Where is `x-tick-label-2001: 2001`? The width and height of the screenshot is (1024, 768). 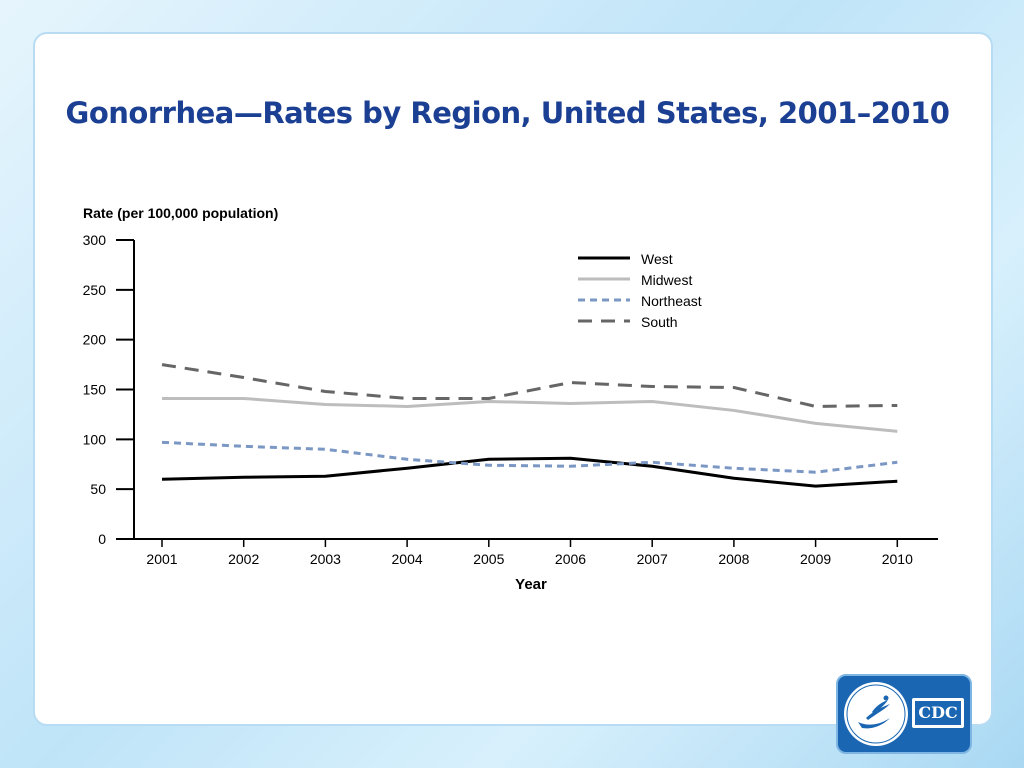
x-tick-label-2001: 2001 is located at coordinates (161, 559).